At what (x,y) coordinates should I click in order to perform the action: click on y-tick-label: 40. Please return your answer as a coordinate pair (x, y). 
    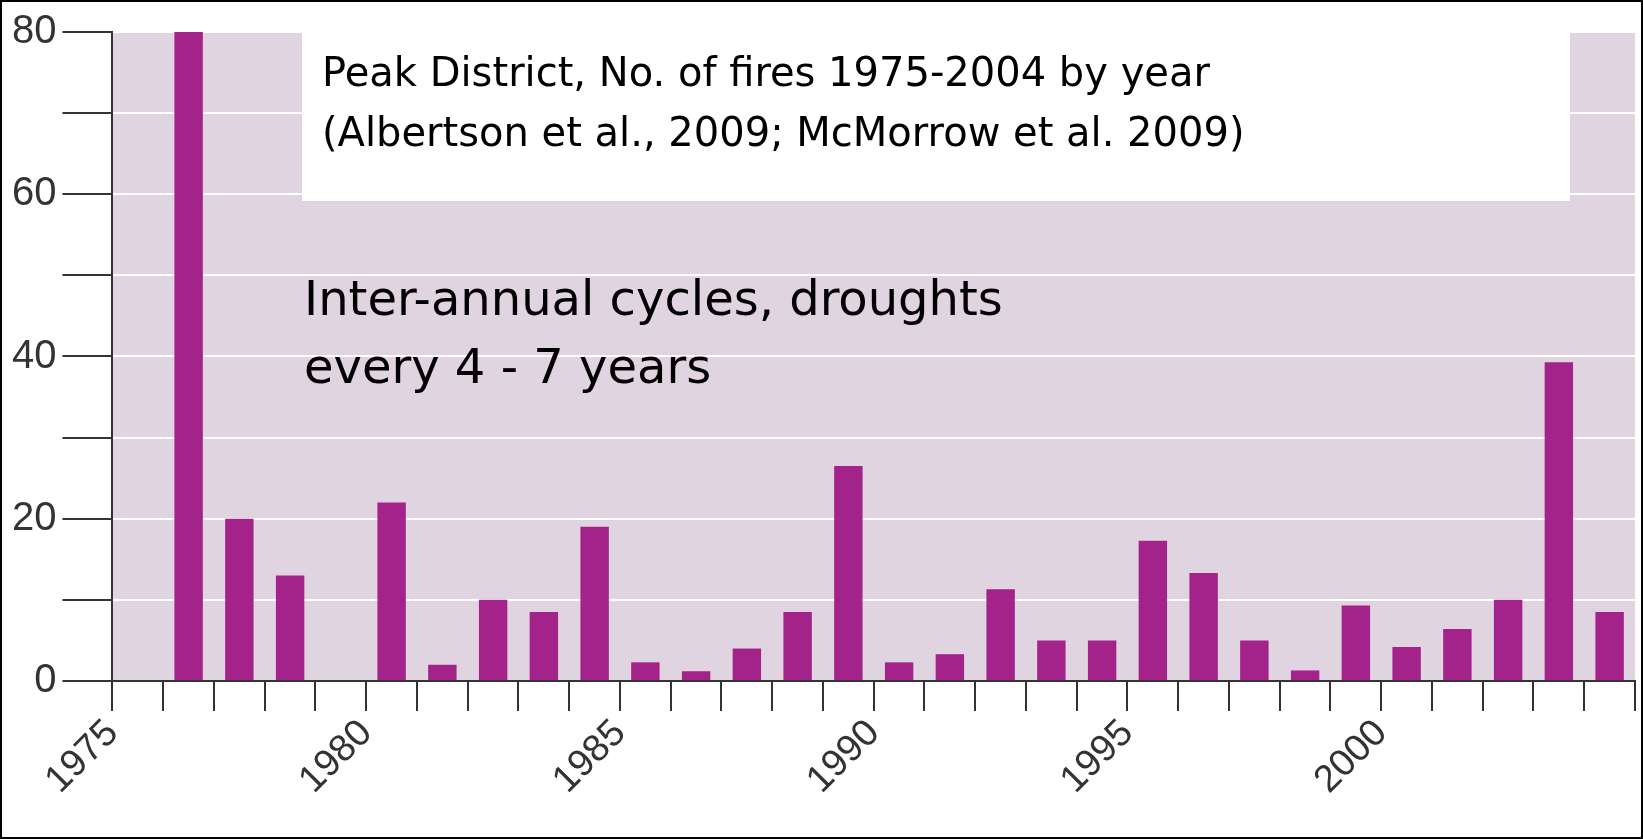
    Looking at the image, I should click on (34, 353).